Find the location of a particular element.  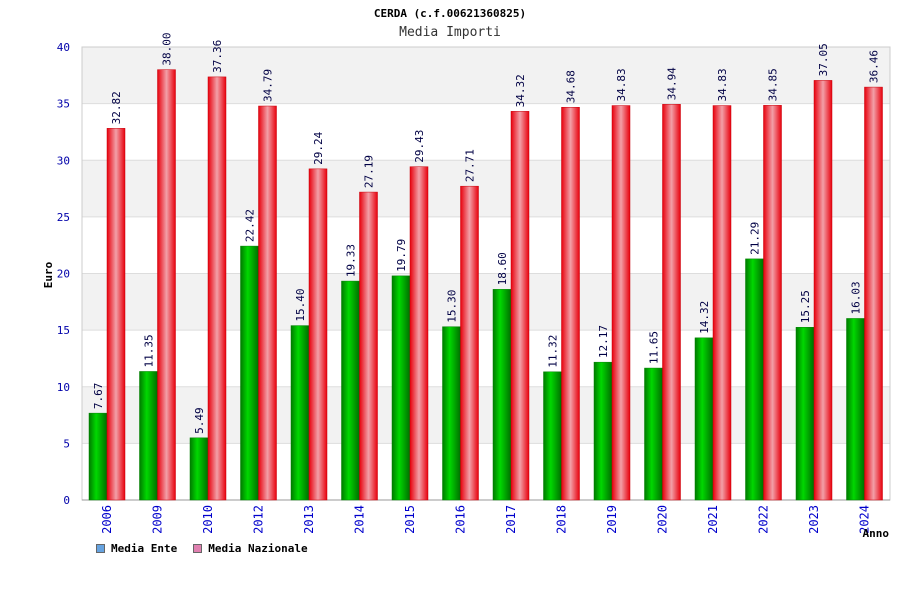

bar-media-nazionale-2019 is located at coordinates (621, 303).